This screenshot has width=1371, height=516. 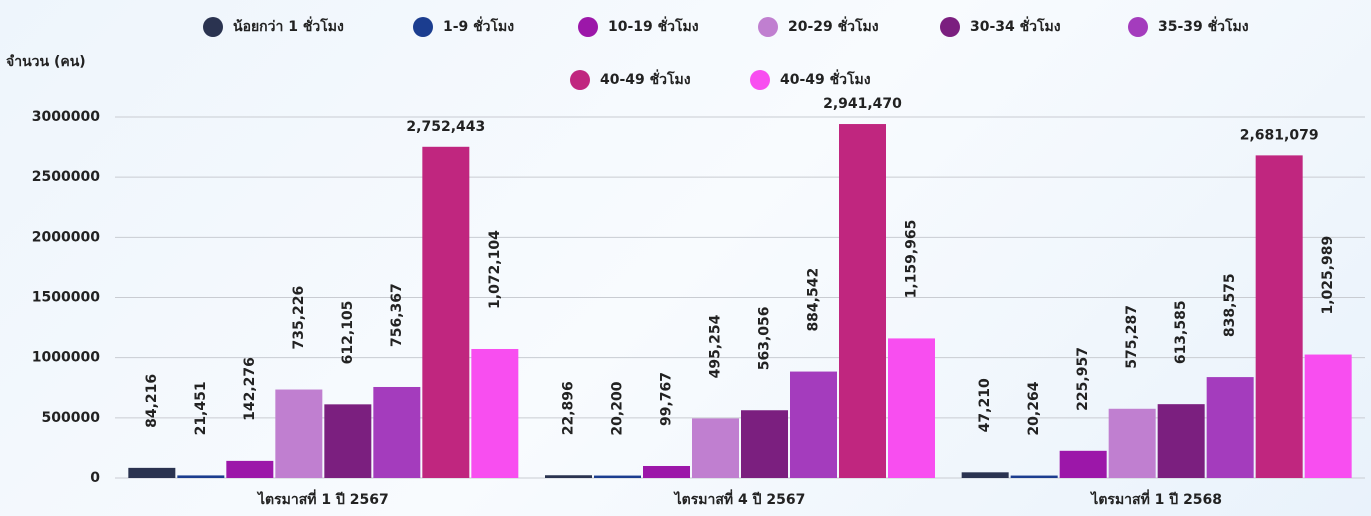 What do you see at coordinates (250, 389) in the screenshot?
I see `value-label: 142,276` at bounding box center [250, 389].